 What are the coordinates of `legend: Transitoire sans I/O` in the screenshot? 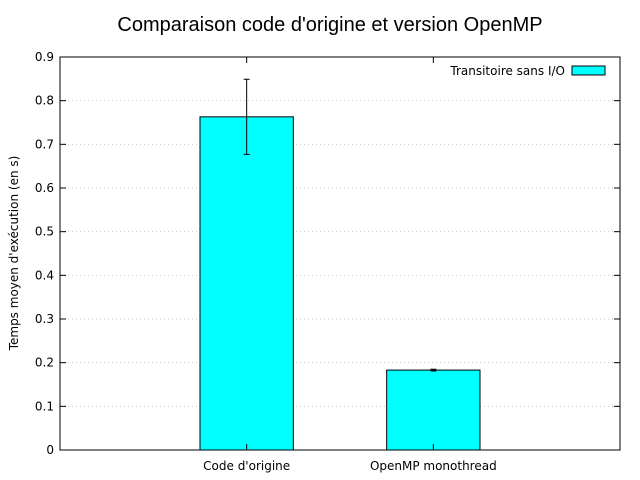 It's located at (527, 71).